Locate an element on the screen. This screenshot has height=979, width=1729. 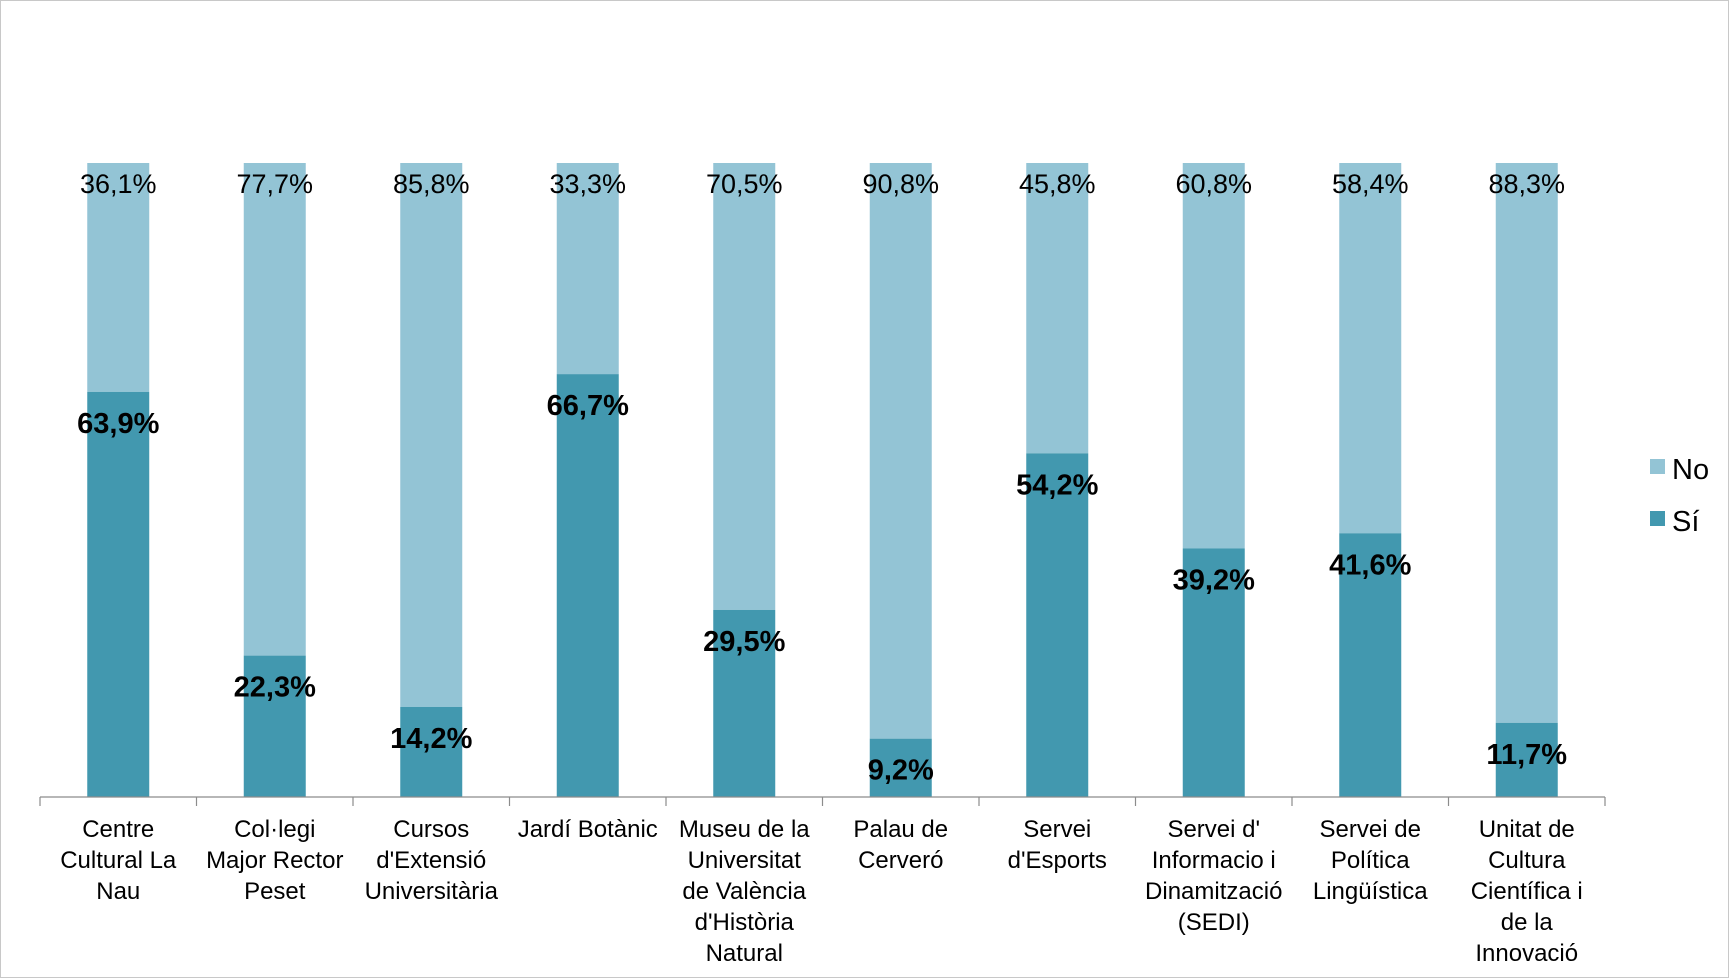
legend-label-si: Sí is located at coordinates (1685, 522).